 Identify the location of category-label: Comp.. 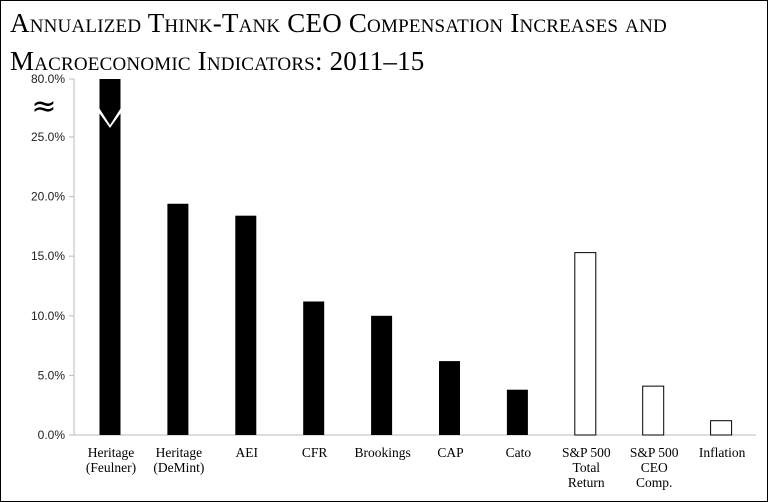
(654, 482).